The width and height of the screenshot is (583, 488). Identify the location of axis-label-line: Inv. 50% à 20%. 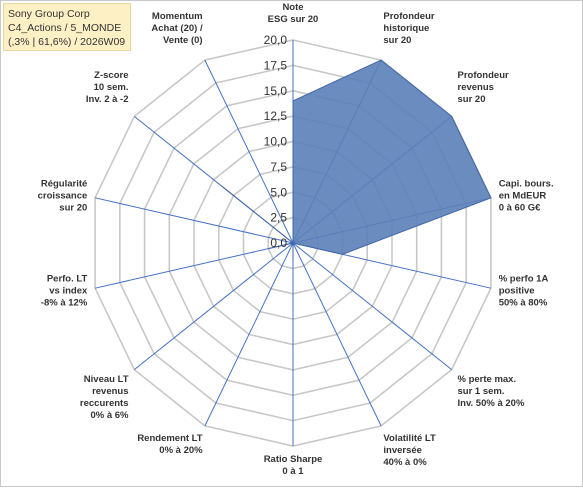
(491, 403).